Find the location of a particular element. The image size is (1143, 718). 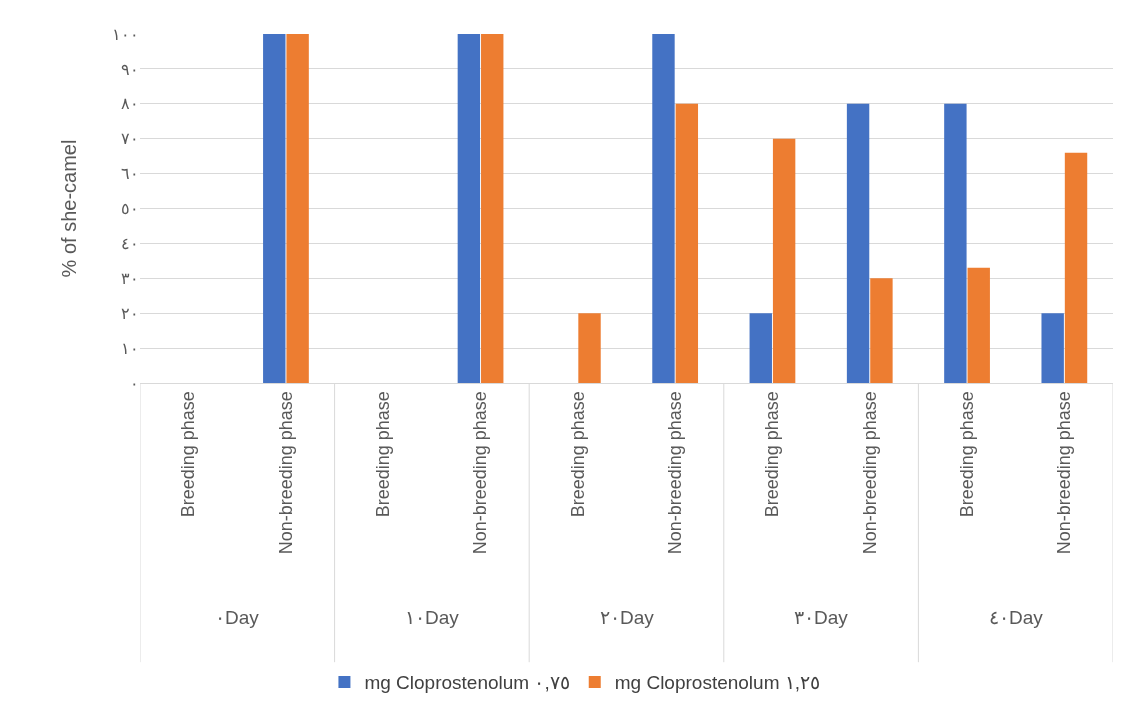

y-axis-title: % of she-camel is located at coordinates (68, 208).